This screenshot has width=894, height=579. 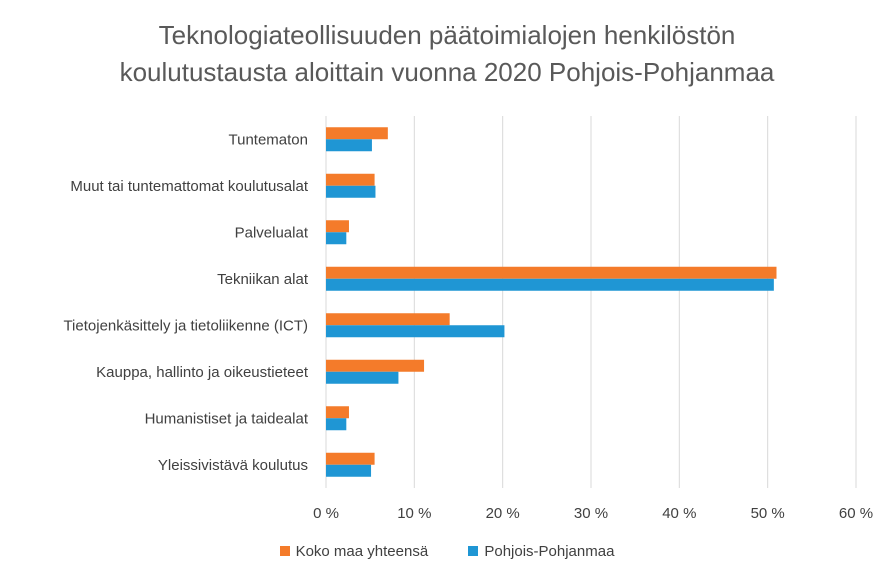 What do you see at coordinates (768, 513) in the screenshot?
I see `x-tick-label: 50 %` at bounding box center [768, 513].